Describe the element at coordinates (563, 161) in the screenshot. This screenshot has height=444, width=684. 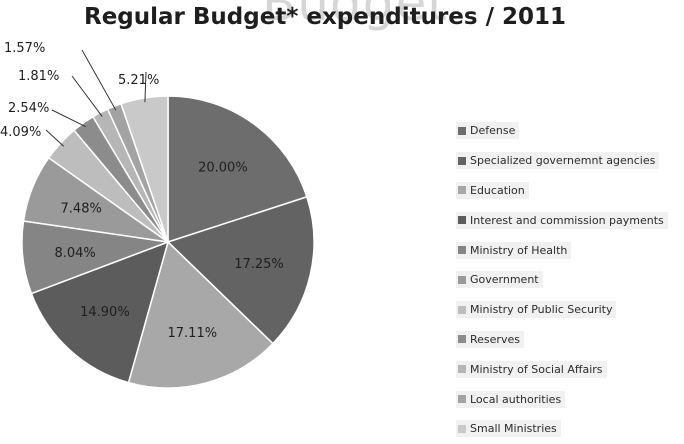
I see `legend-label: Specialized governemnt agencies` at that location.